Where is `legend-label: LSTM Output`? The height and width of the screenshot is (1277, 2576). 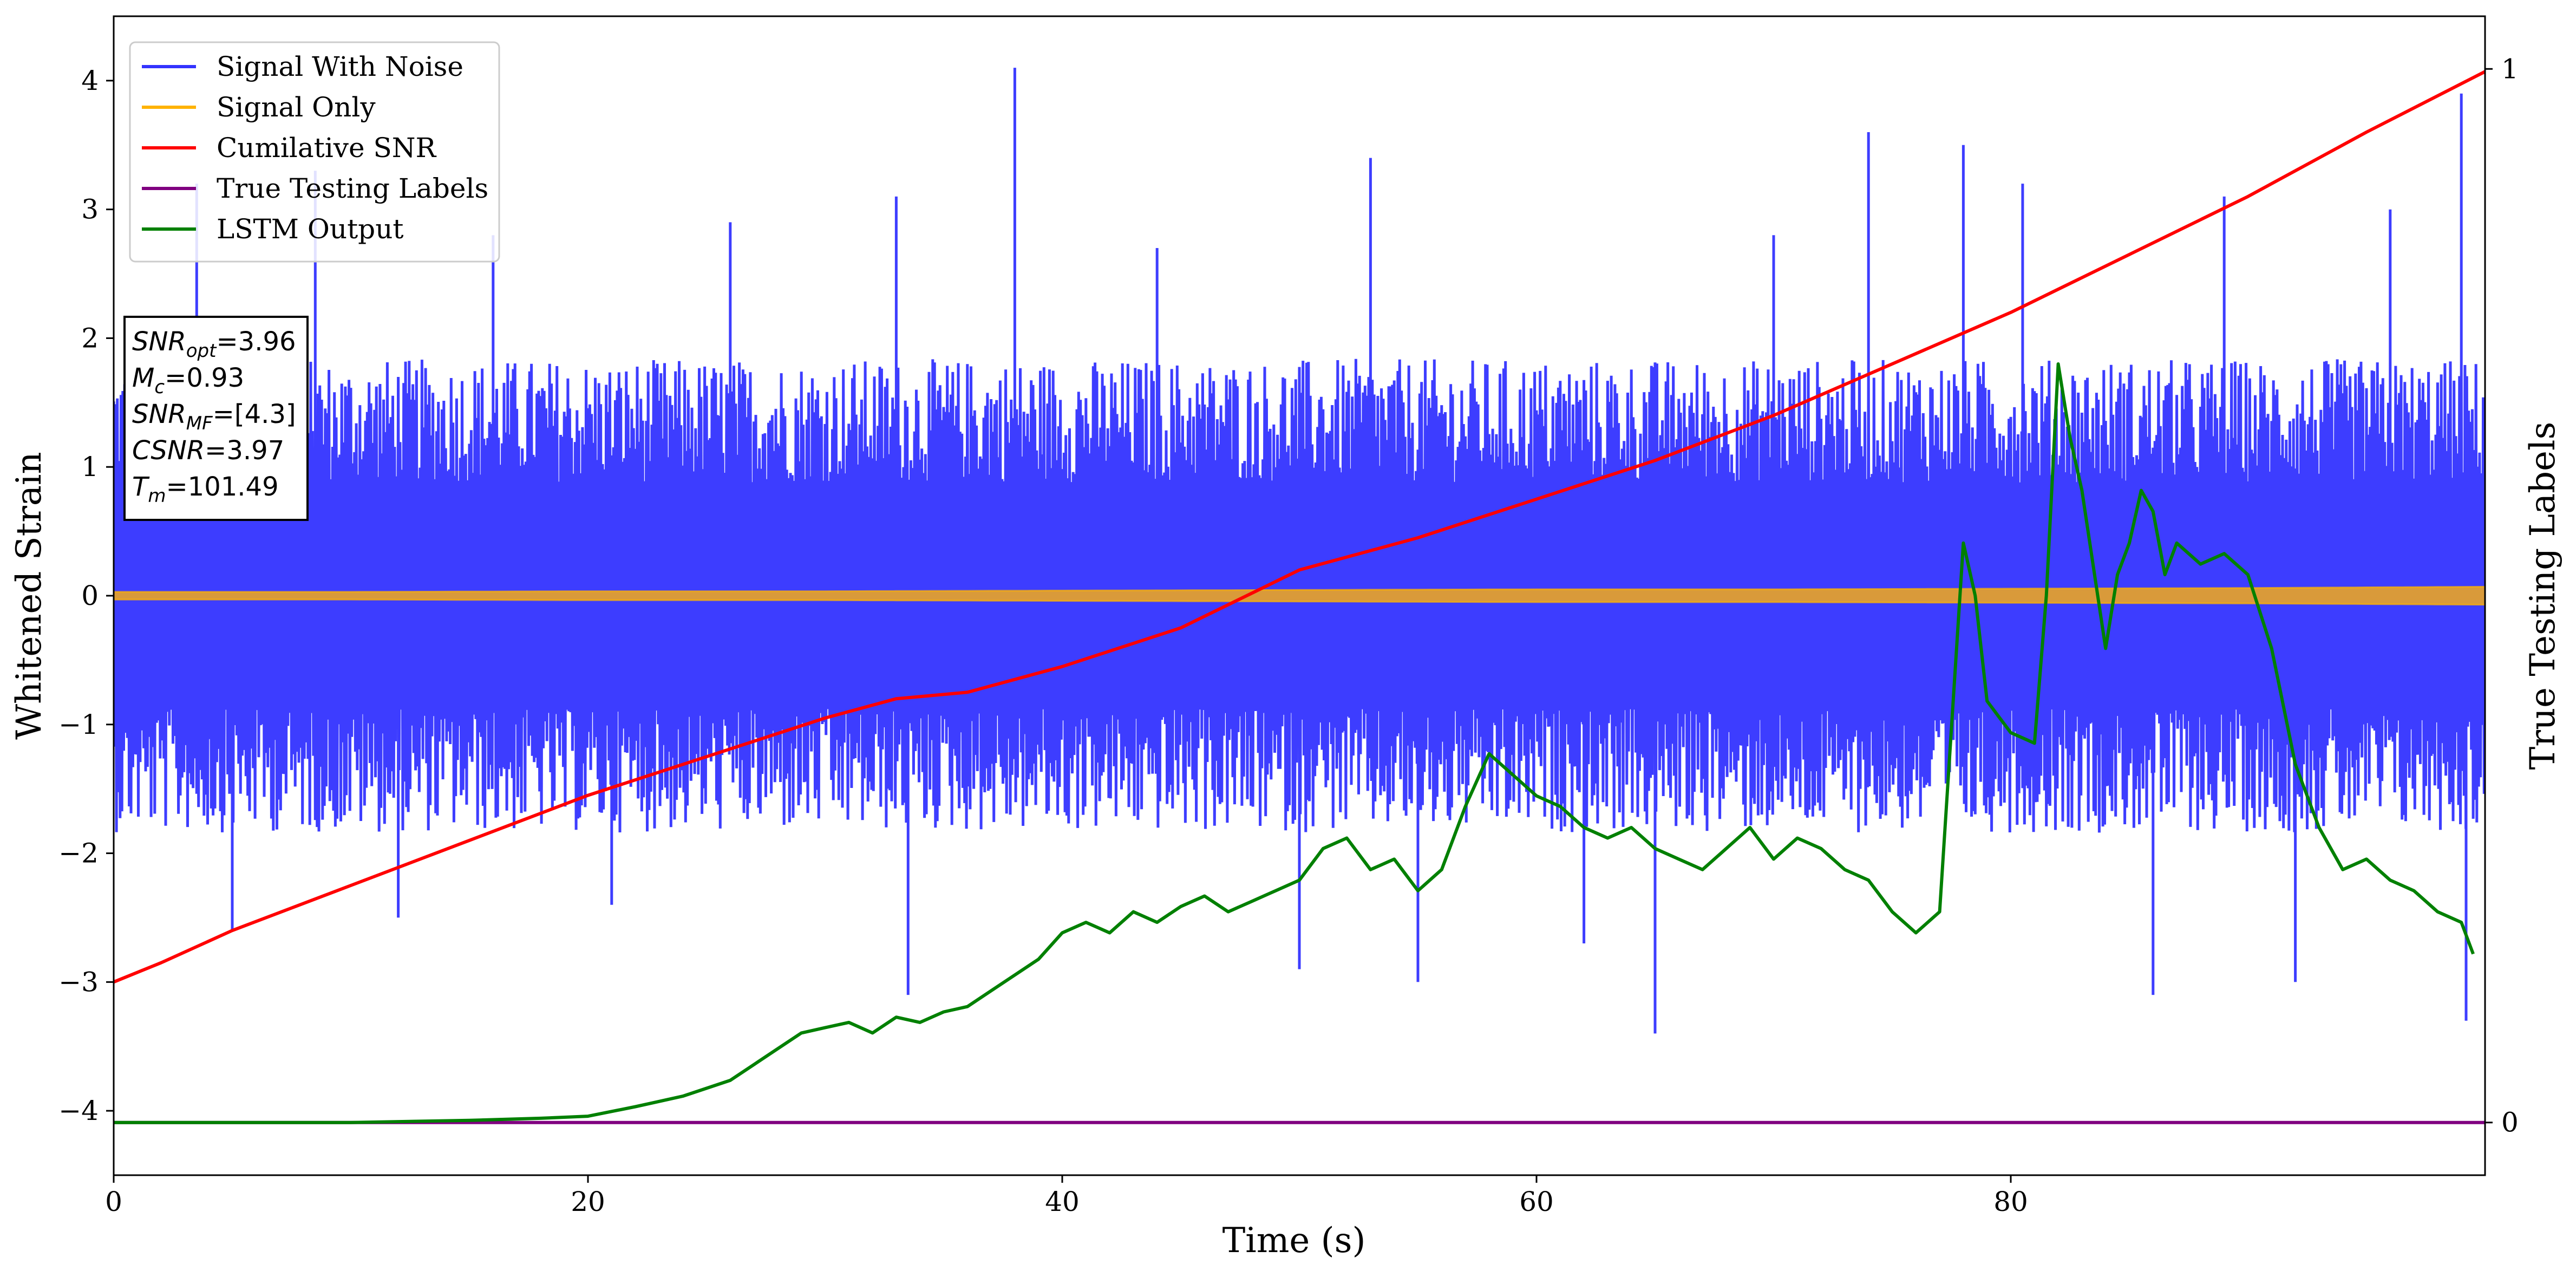 legend-label: LSTM Output is located at coordinates (310, 229).